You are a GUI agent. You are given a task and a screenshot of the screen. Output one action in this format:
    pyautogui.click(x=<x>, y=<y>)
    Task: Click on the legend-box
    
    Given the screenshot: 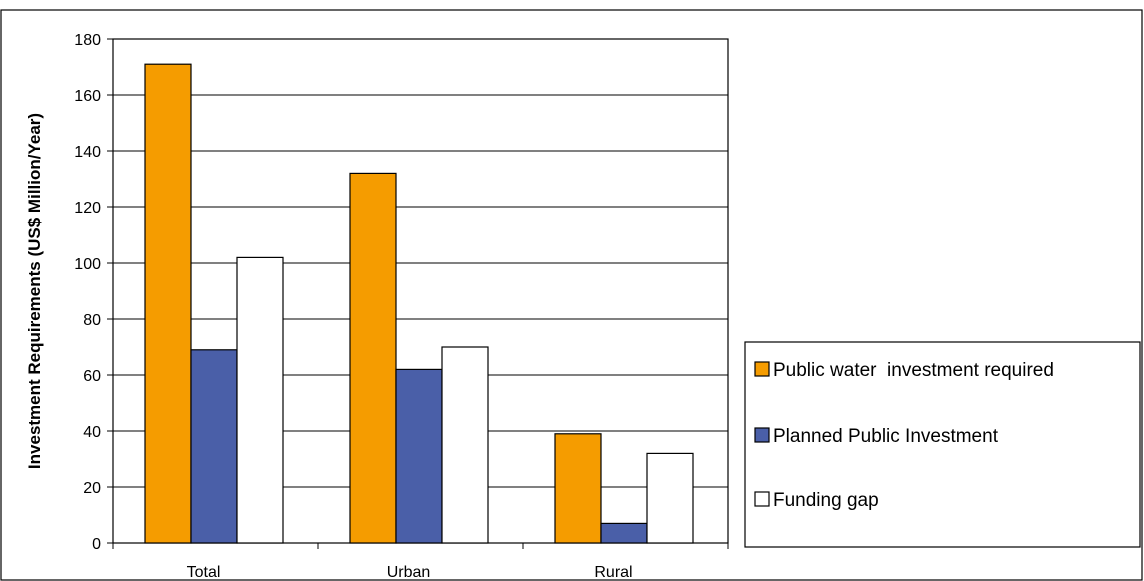 What is the action you would take?
    pyautogui.click(x=942, y=444)
    